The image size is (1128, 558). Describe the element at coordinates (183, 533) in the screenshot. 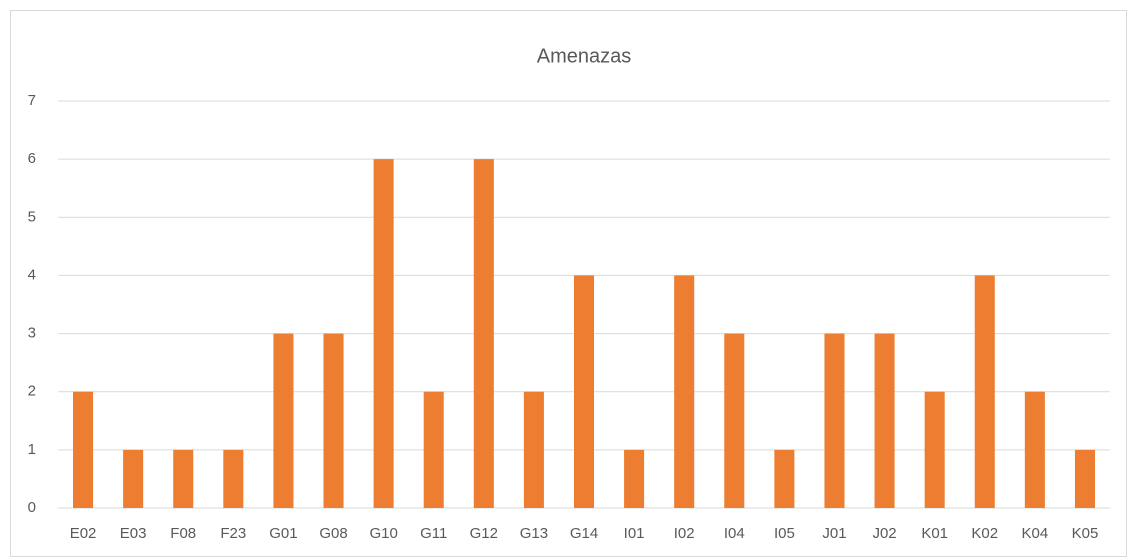

I see `x-tick-label: F08` at that location.